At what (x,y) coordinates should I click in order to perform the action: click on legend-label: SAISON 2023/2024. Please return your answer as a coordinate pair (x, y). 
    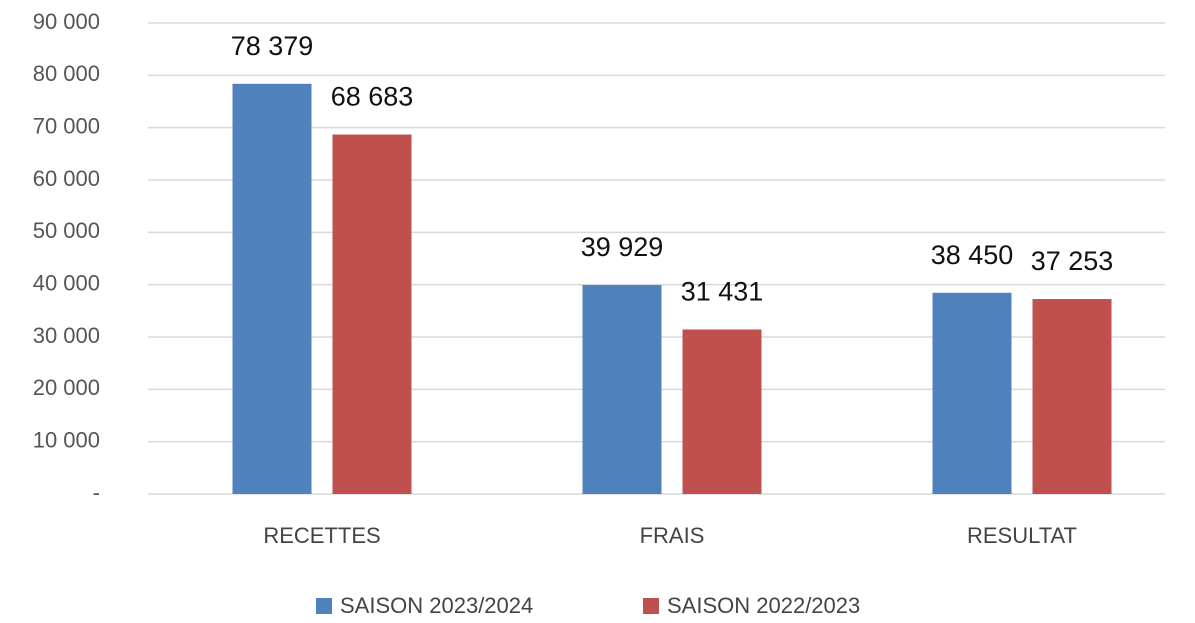
    Looking at the image, I should click on (436, 605).